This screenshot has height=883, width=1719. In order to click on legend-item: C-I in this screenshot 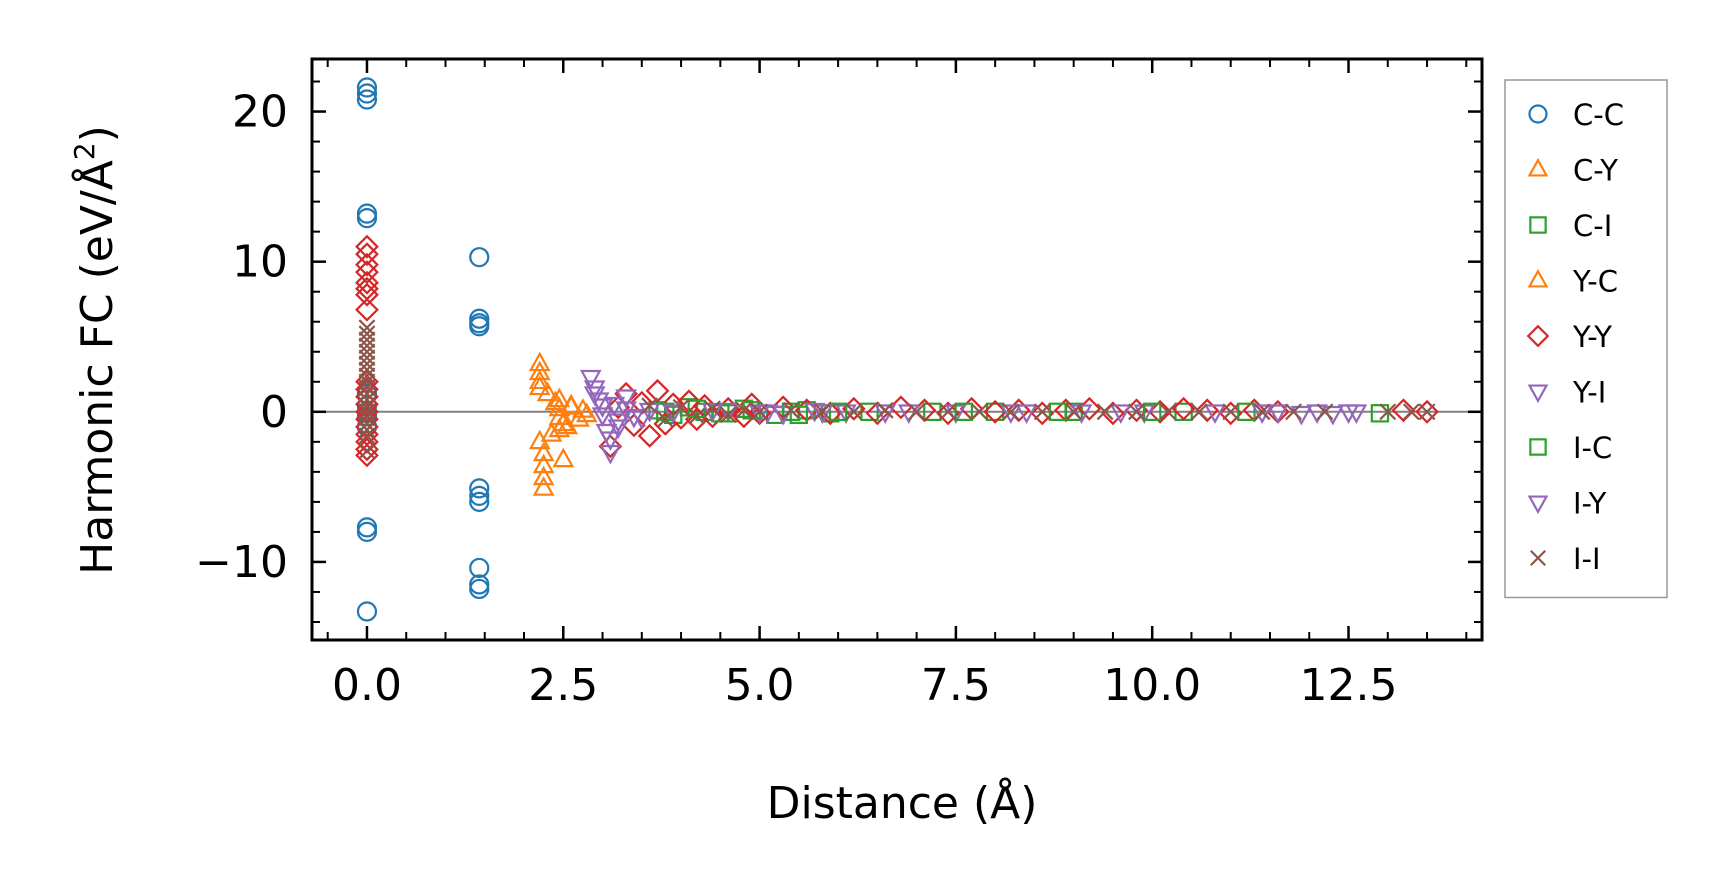, I will do `click(1570, 226)`.